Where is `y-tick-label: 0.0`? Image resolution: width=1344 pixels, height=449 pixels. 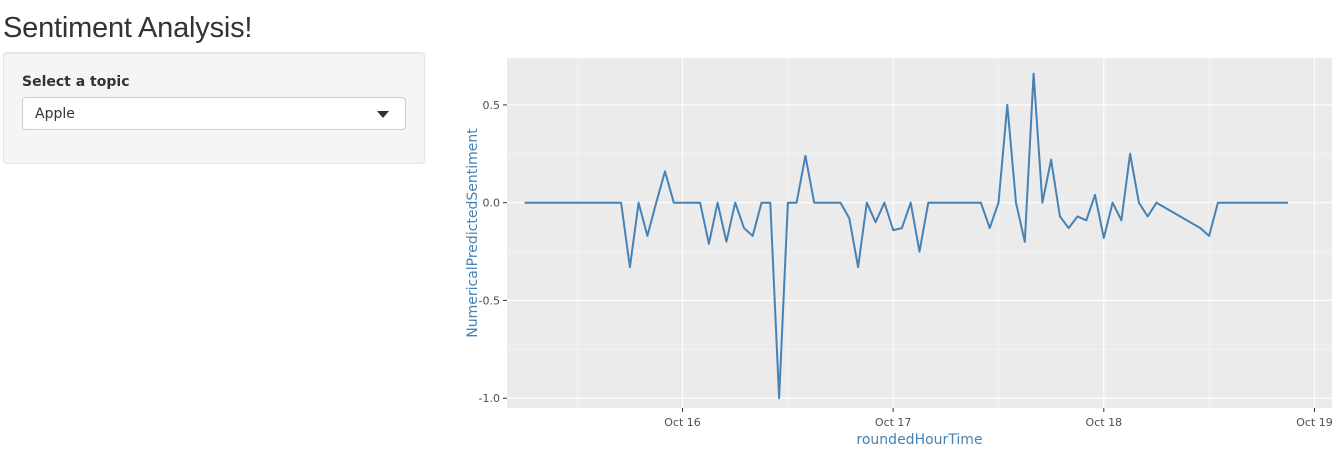 y-tick-label: 0.0 is located at coordinates (492, 203).